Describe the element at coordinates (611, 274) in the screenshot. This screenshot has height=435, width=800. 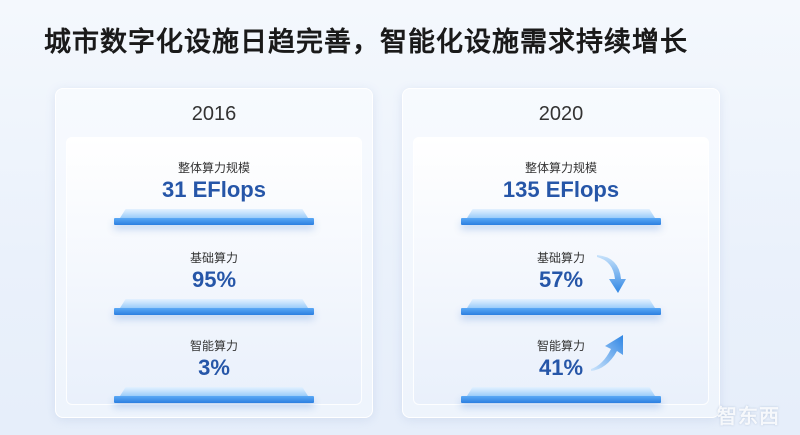
I see `arrow-down-icon` at that location.